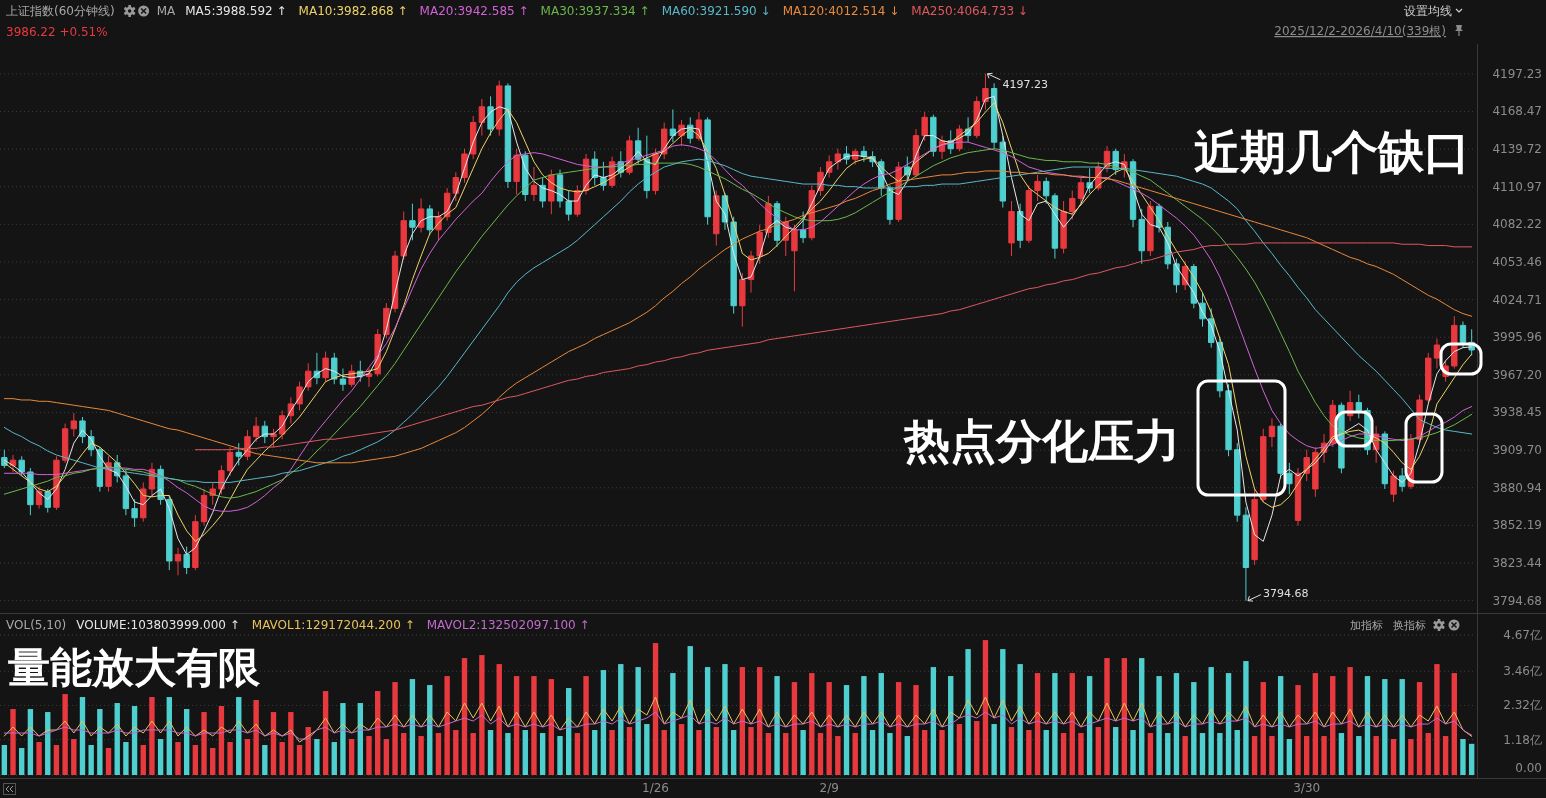 The image size is (1546, 798). I want to click on y-tick-label: 4110.97, so click(1517, 186).